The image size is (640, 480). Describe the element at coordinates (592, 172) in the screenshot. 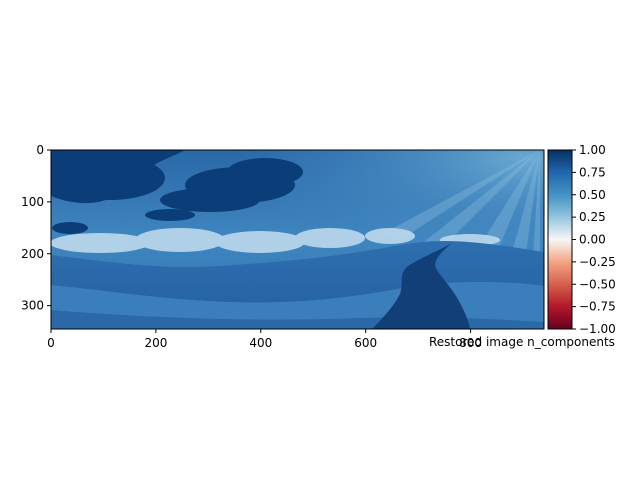

I see `colorbar-tick-label: 0.75` at that location.